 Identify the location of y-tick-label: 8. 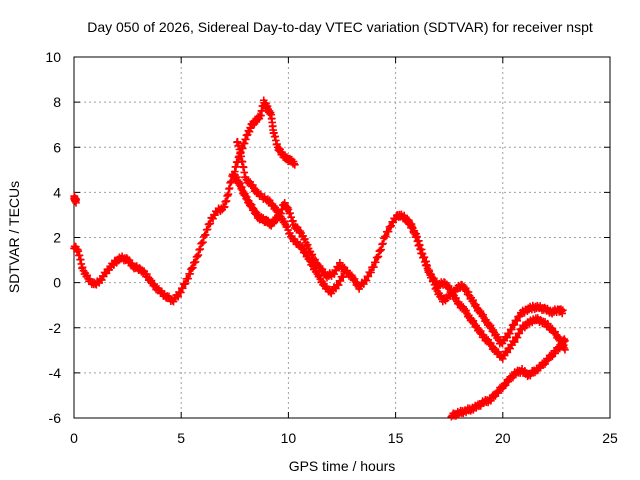
(57, 102).